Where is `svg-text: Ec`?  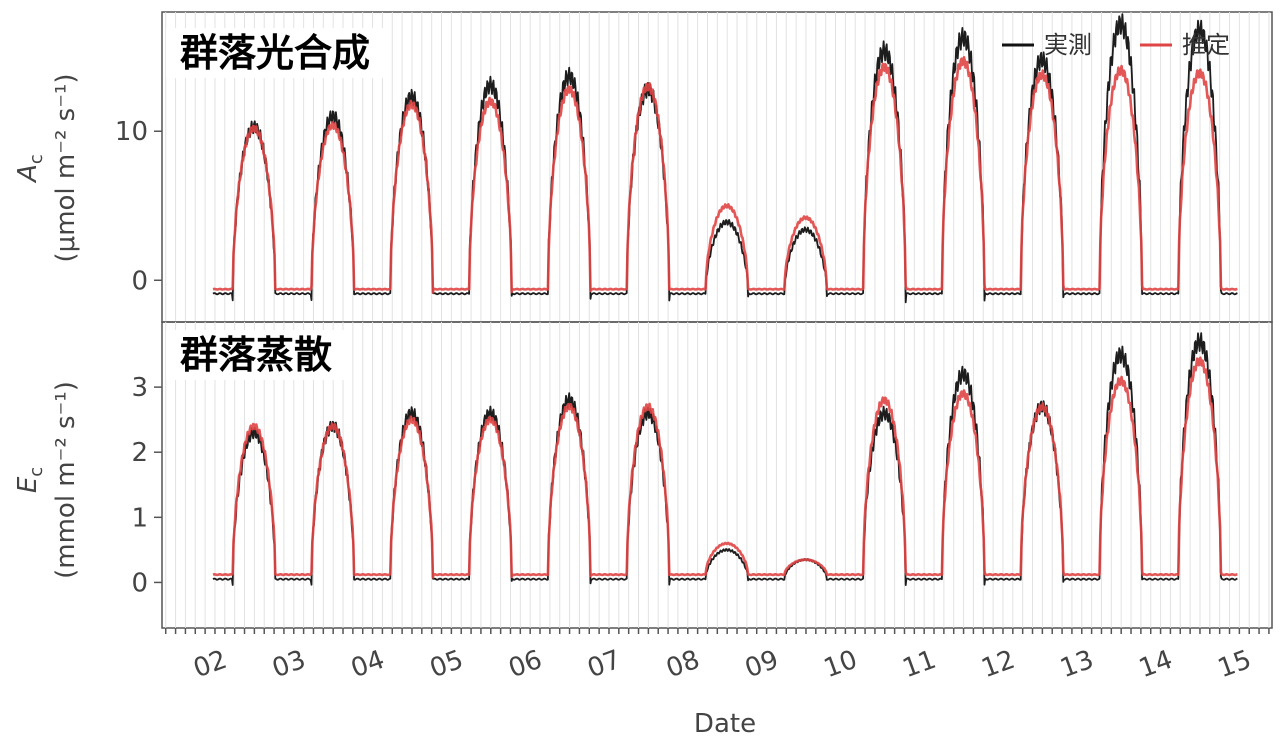 svg-text: Ec is located at coordinates (30, 480).